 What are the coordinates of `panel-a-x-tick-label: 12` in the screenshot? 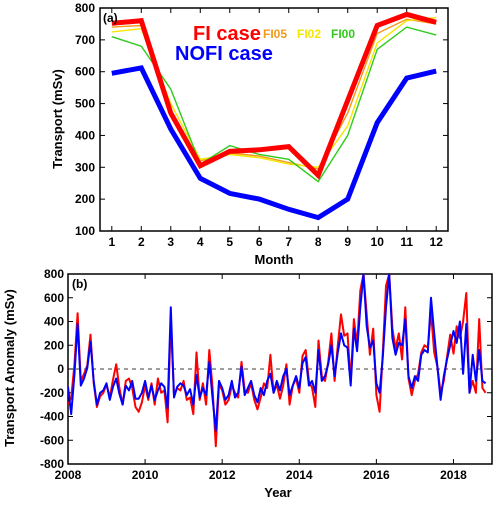 It's located at (437, 242).